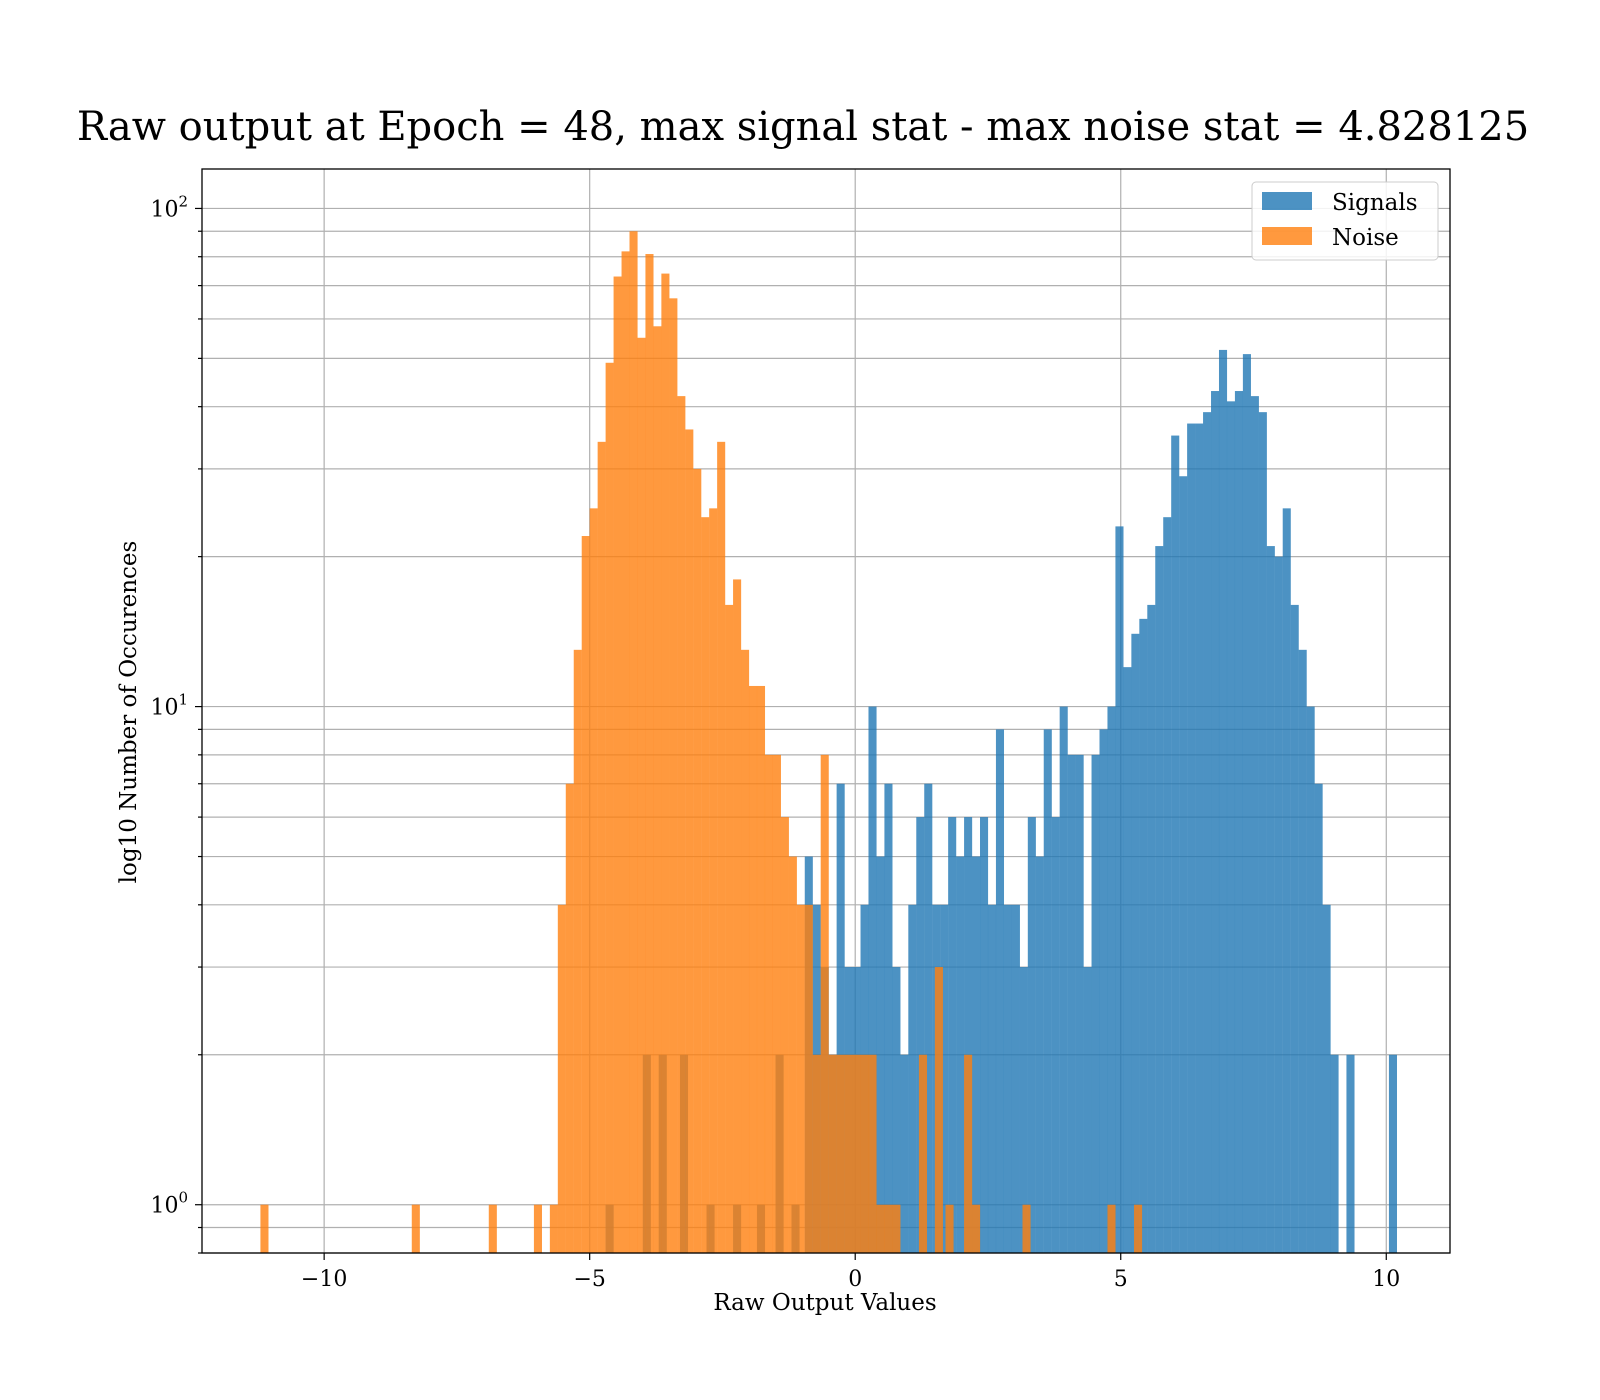 This screenshot has height=1400, width=1600. I want to click on x-tick-label: 10, so click(1386, 1279).